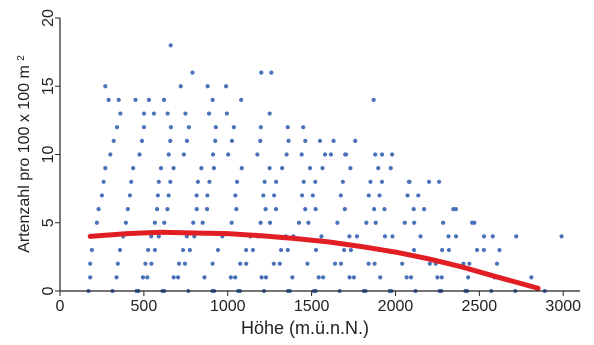 The height and width of the screenshot is (345, 594). What do you see at coordinates (563, 306) in the screenshot?
I see `x-tick-label: 3000` at bounding box center [563, 306].